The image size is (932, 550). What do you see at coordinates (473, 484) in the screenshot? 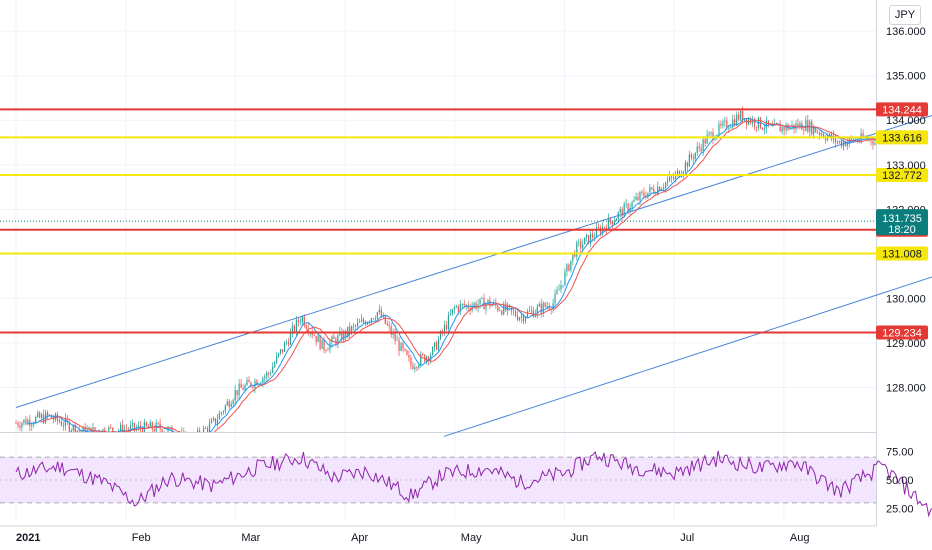
I see `rsi-series` at bounding box center [473, 484].